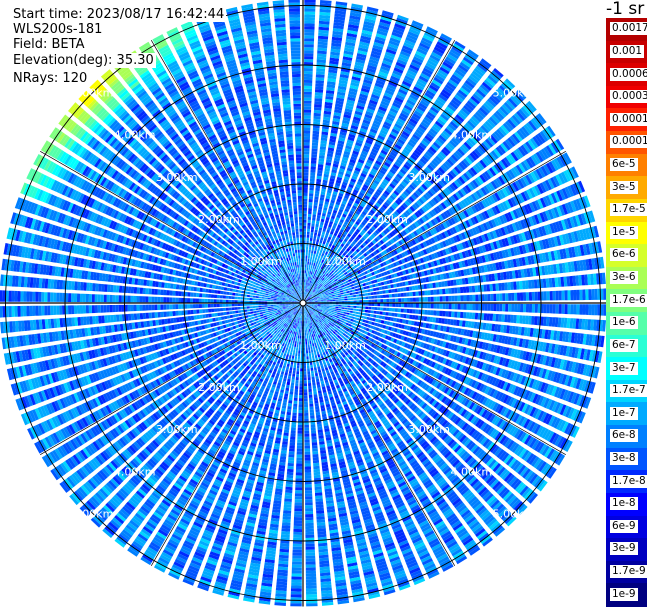 The image size is (647, 607). What do you see at coordinates (377, 168) in the screenshot?
I see `ray` at bounding box center [377, 168].